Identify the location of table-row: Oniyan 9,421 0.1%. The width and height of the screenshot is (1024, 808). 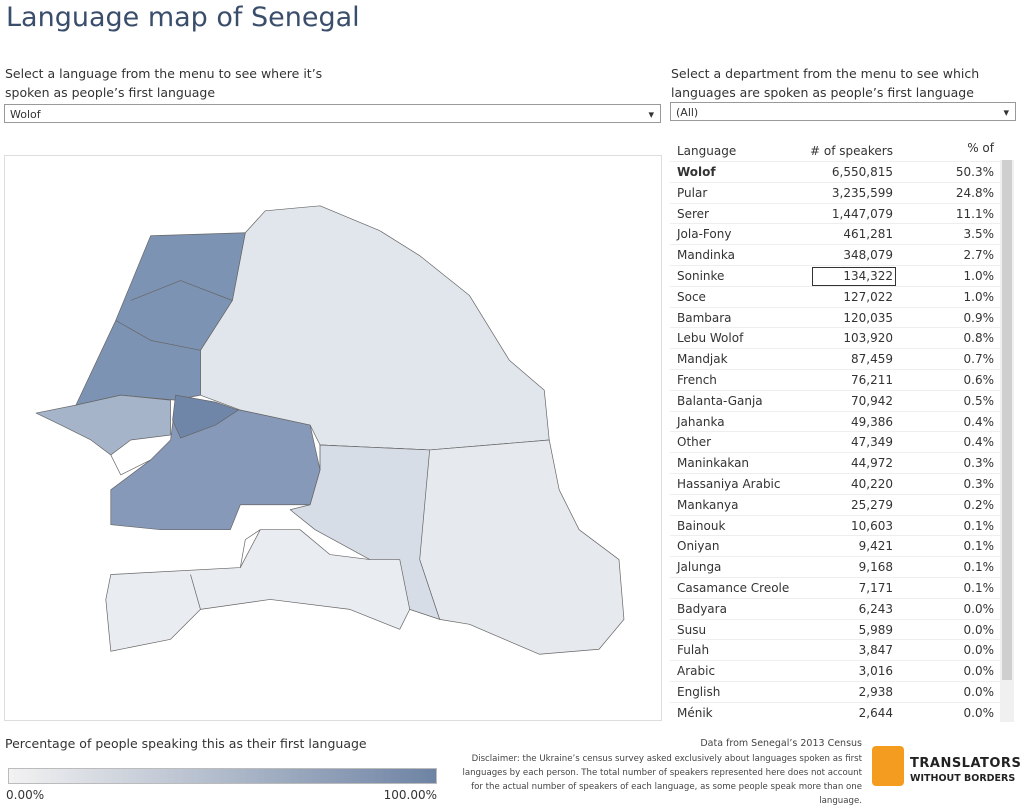
(835, 545).